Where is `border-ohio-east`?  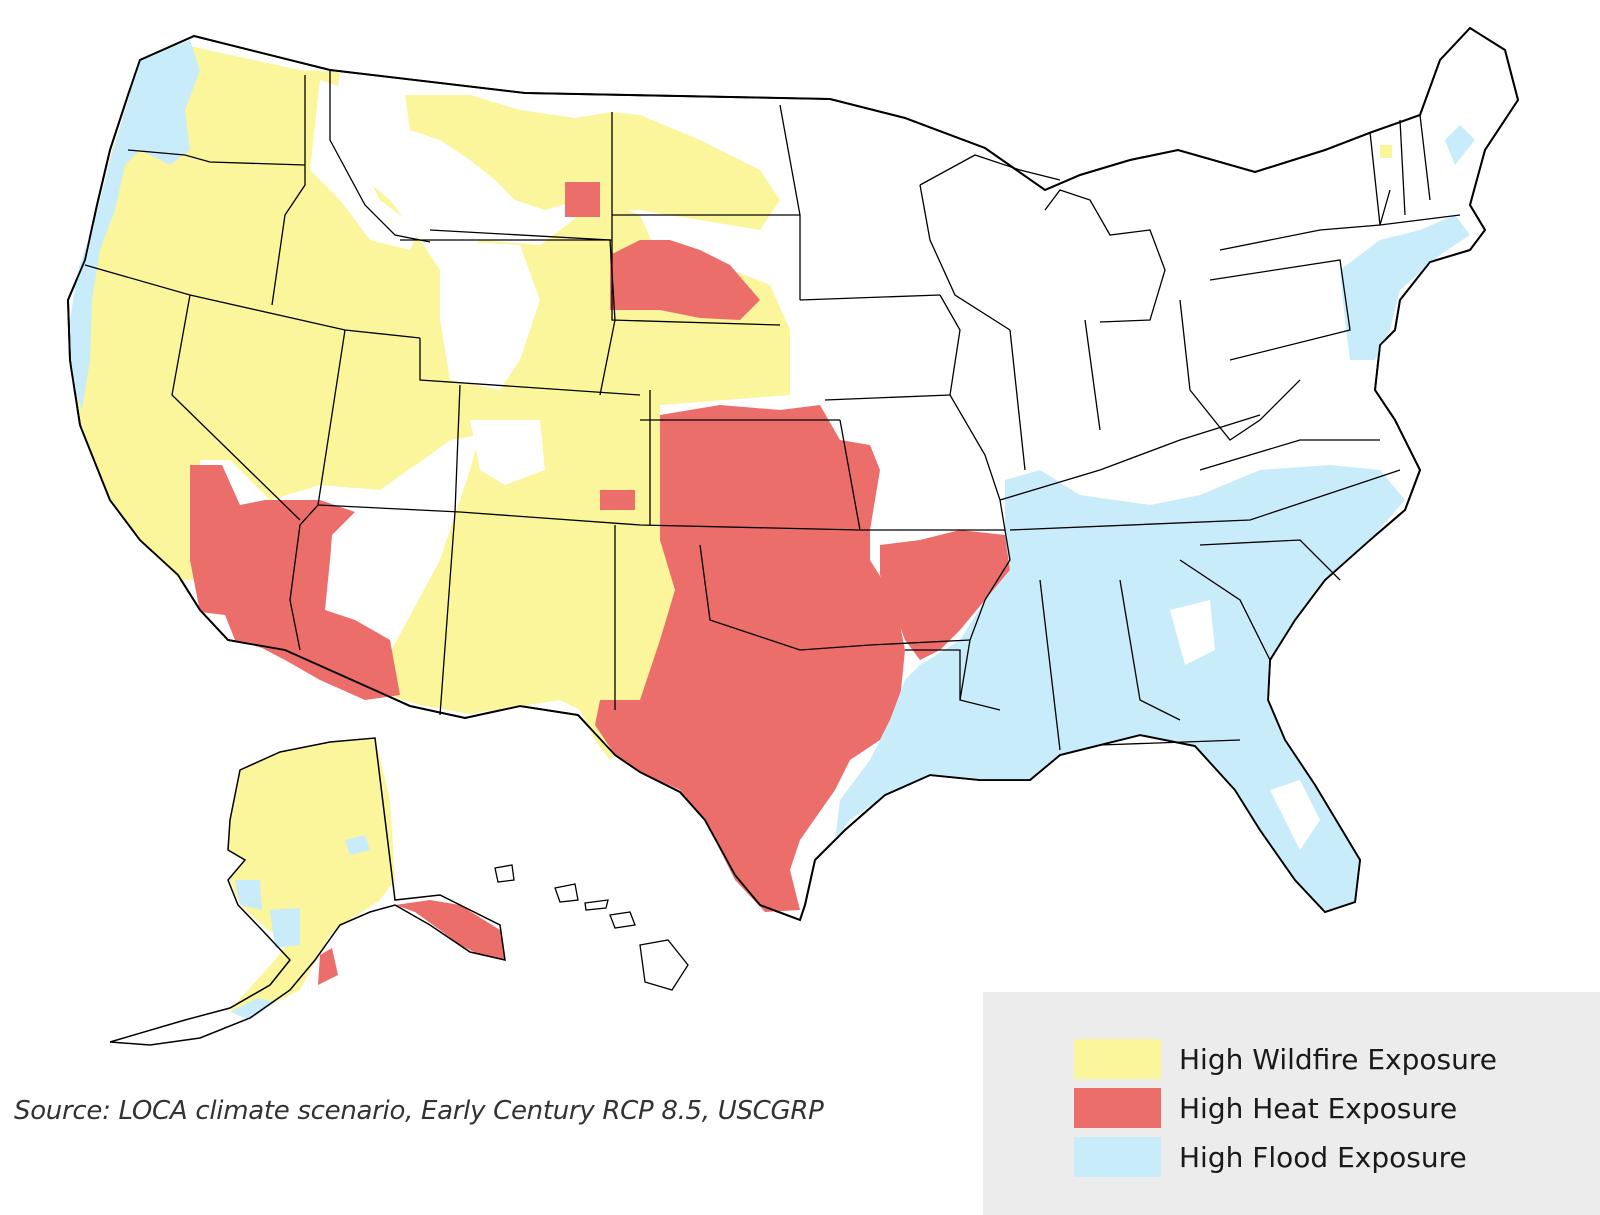 border-ohio-east is located at coordinates (1185, 345).